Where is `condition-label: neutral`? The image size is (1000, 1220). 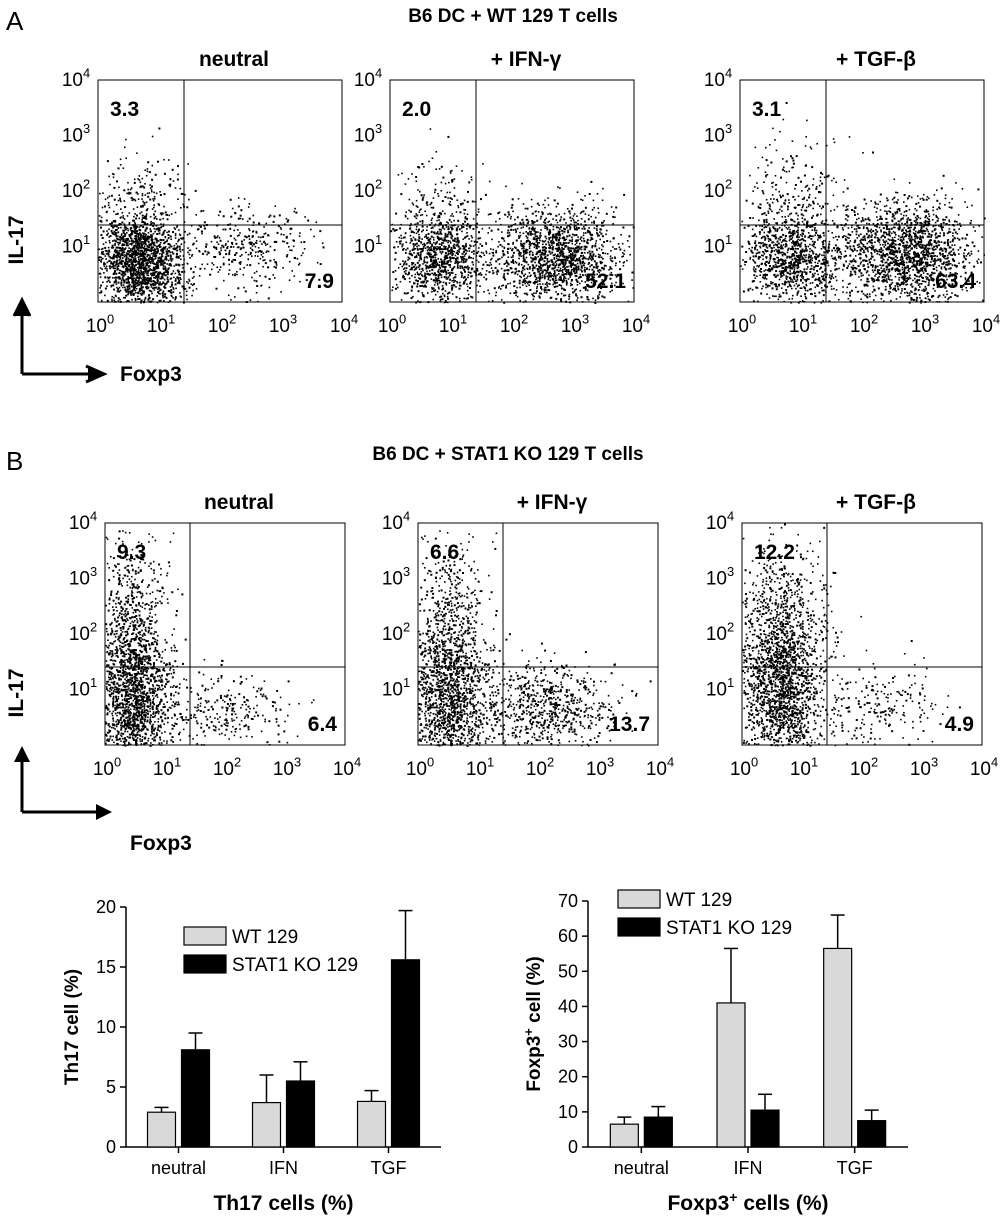 condition-label: neutral is located at coordinates (239, 502).